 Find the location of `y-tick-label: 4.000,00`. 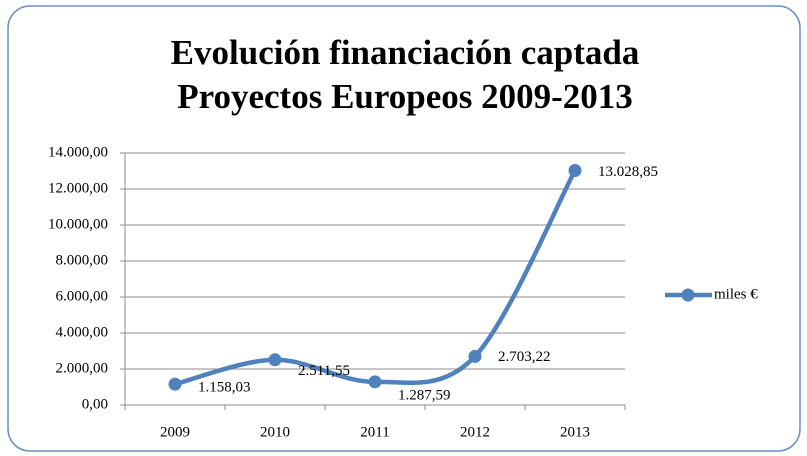

y-tick-label: 4.000,00 is located at coordinates (82, 332).